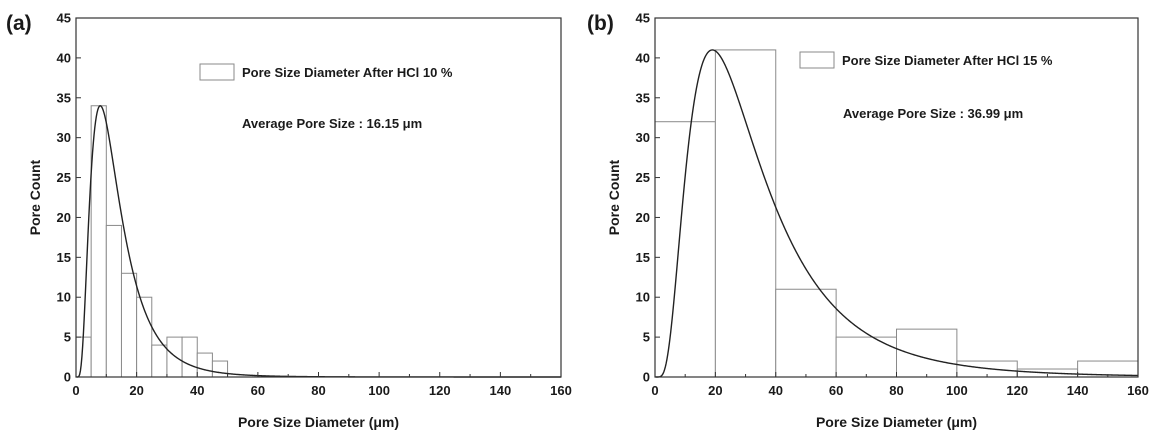 Image resolution: width=1160 pixels, height=435 pixels. Describe the element at coordinates (933, 113) in the screenshot. I see `average-pore-size-annotation: Average Pore Size : 36.99 μm` at that location.